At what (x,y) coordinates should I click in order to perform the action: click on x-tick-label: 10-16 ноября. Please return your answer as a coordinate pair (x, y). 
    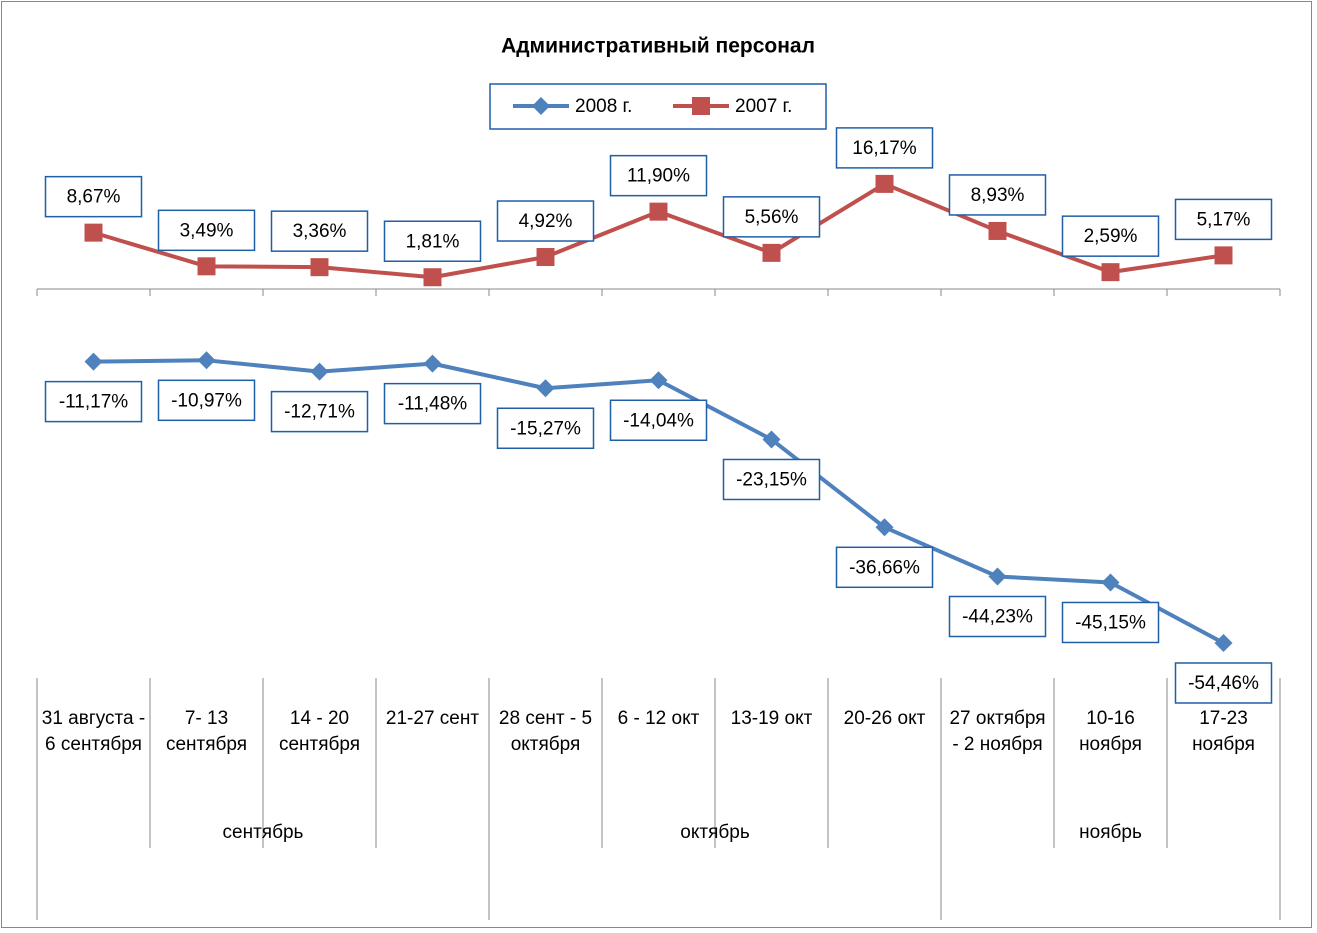
    Looking at the image, I should click on (1110, 731).